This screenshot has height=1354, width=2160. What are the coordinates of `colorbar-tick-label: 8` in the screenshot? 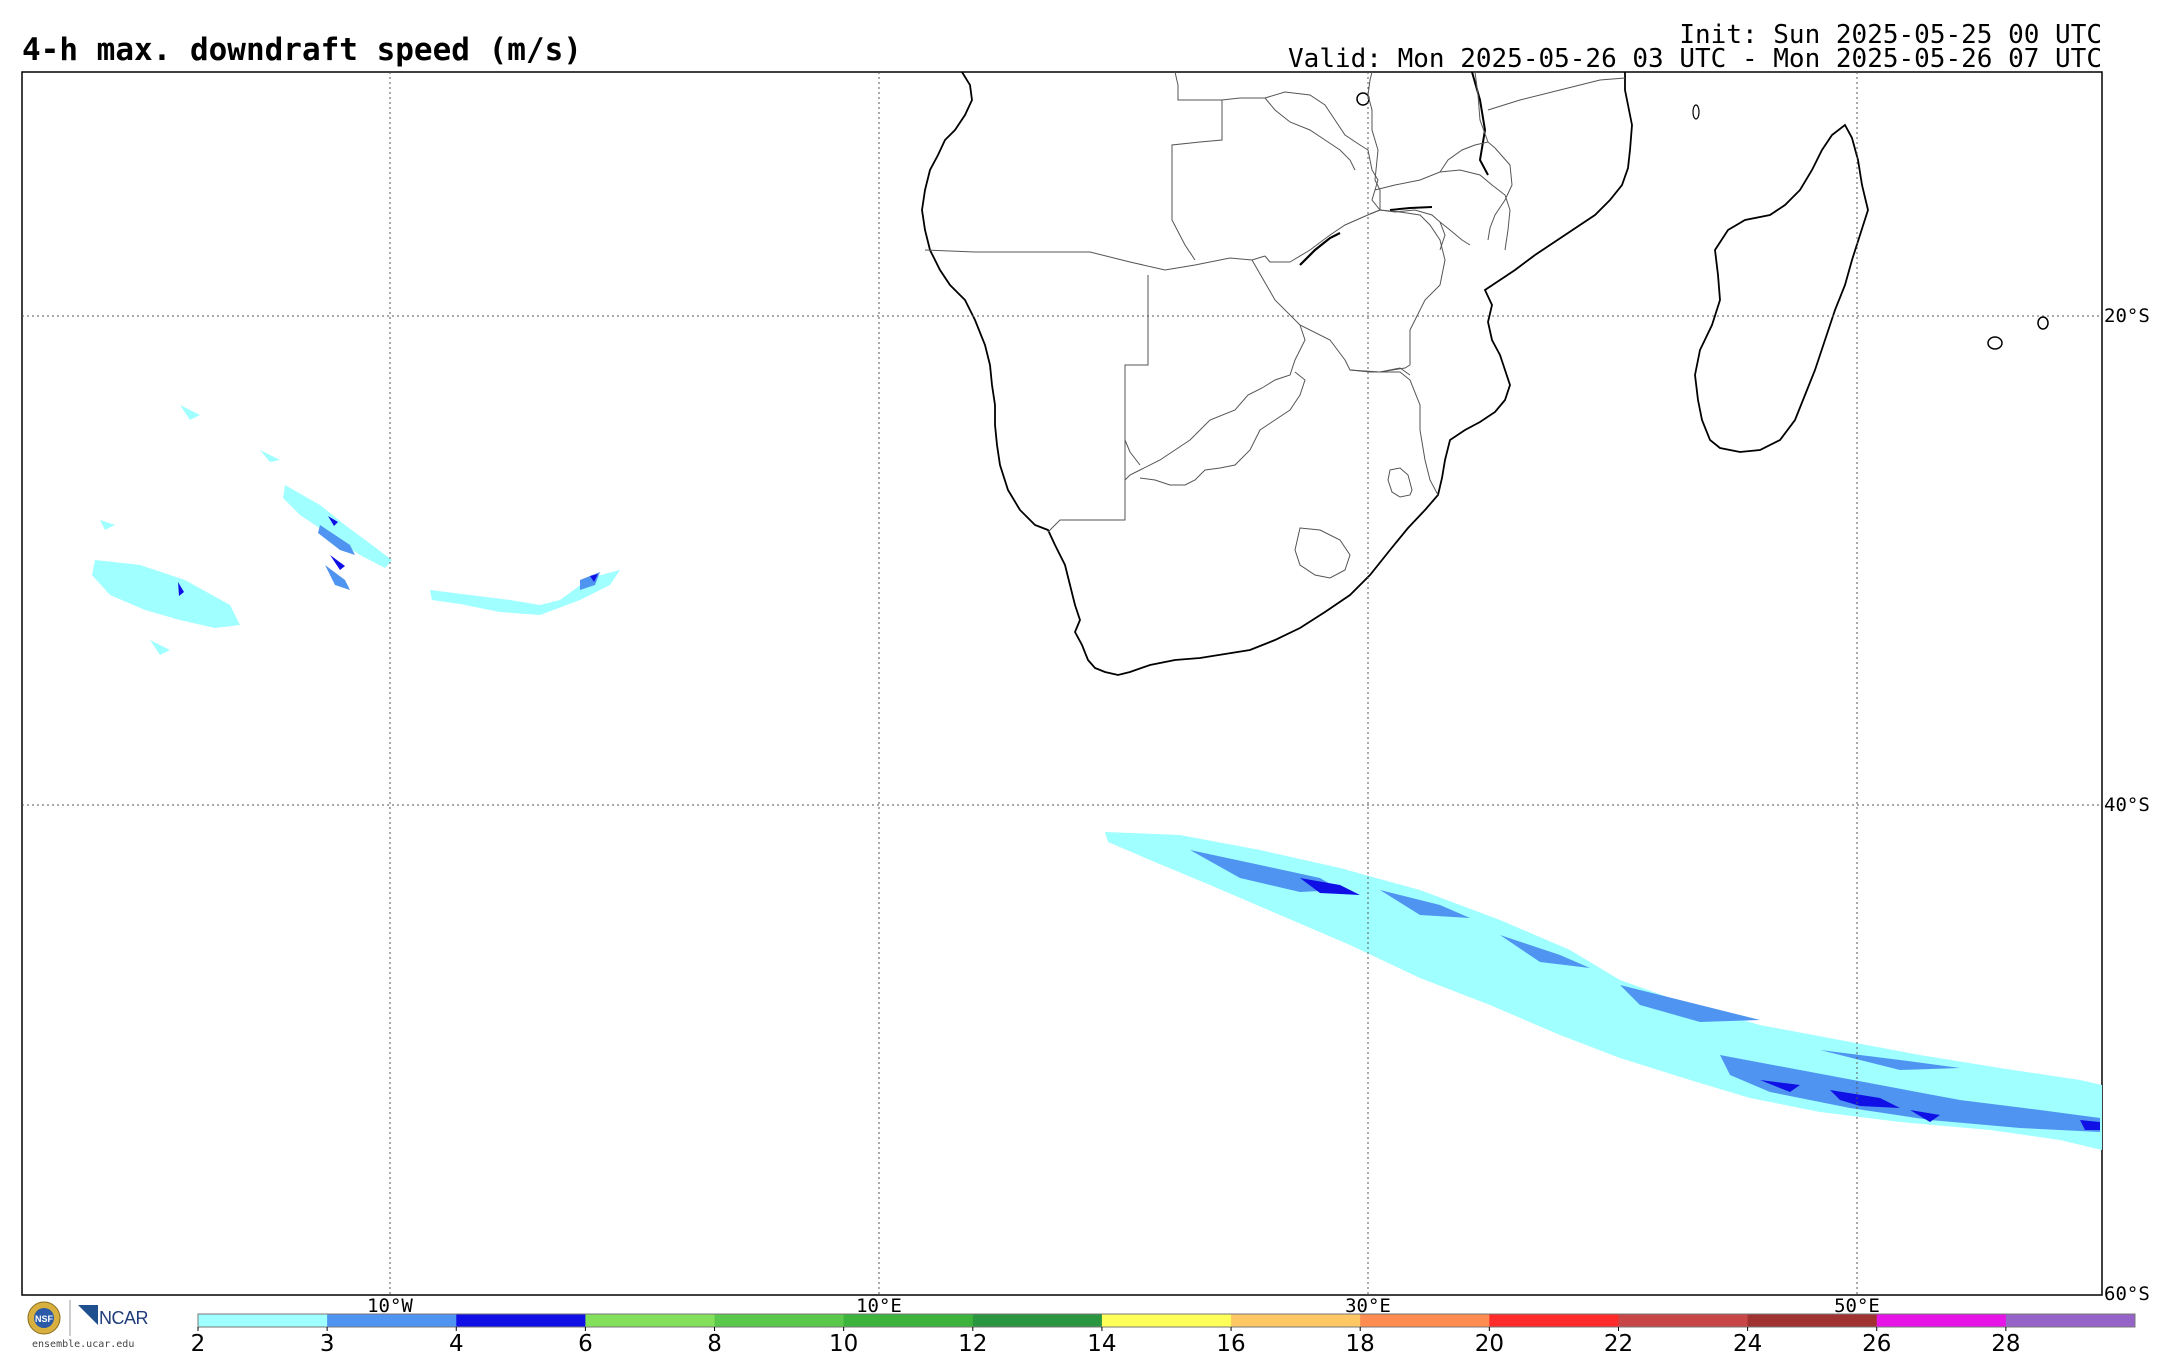 It's located at (714, 1342).